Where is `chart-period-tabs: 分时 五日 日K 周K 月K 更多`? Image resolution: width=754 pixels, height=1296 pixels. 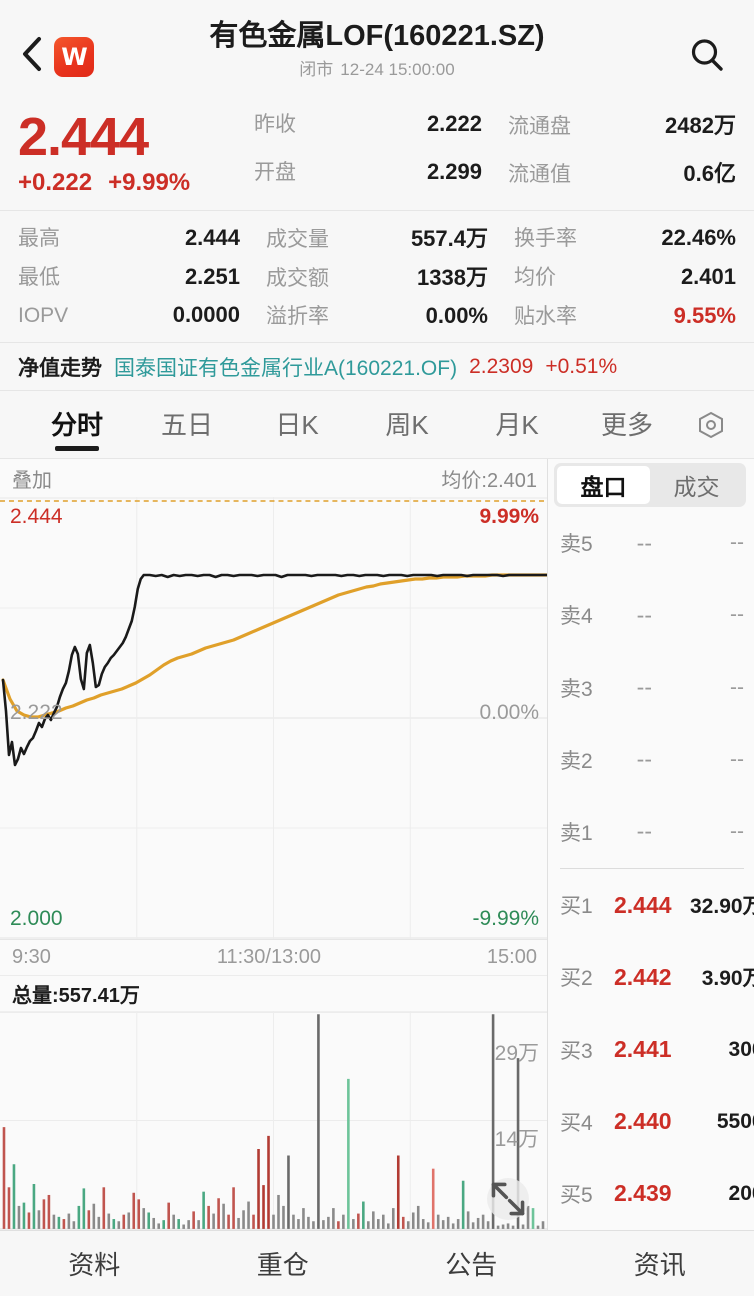 chart-period-tabs: 分时 五日 日K 周K 月K 更多 is located at coordinates (377, 424).